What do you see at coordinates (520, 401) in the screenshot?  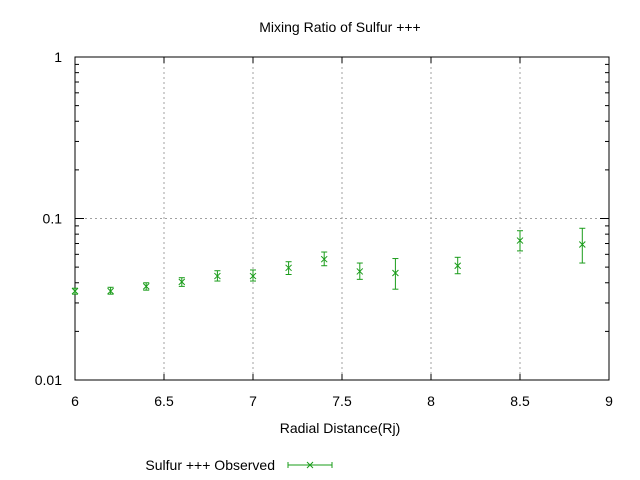 I see `x-tick-label: 8.5` at bounding box center [520, 401].